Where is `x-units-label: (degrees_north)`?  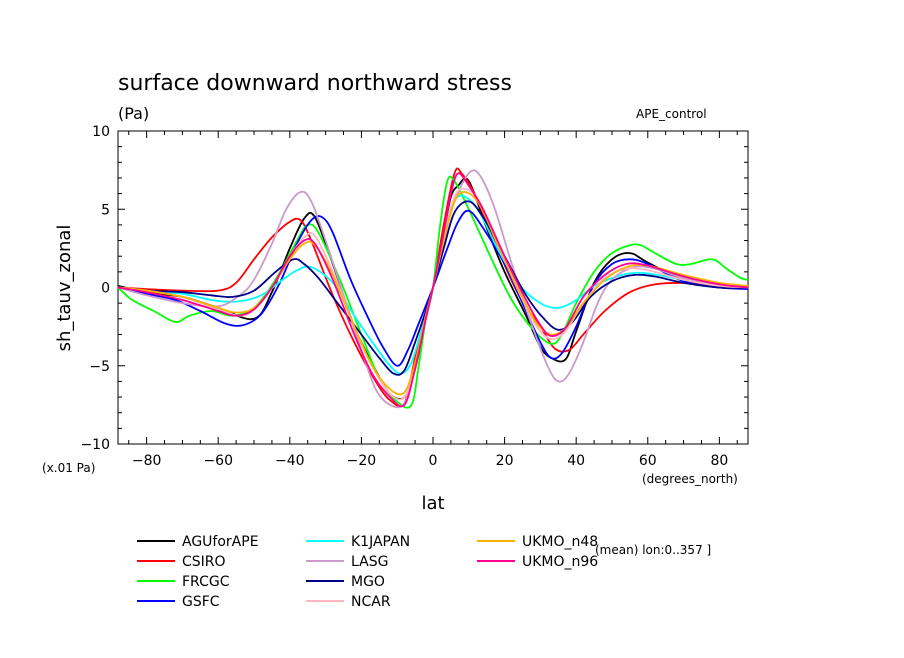 x-units-label: (degrees_north) is located at coordinates (690, 479).